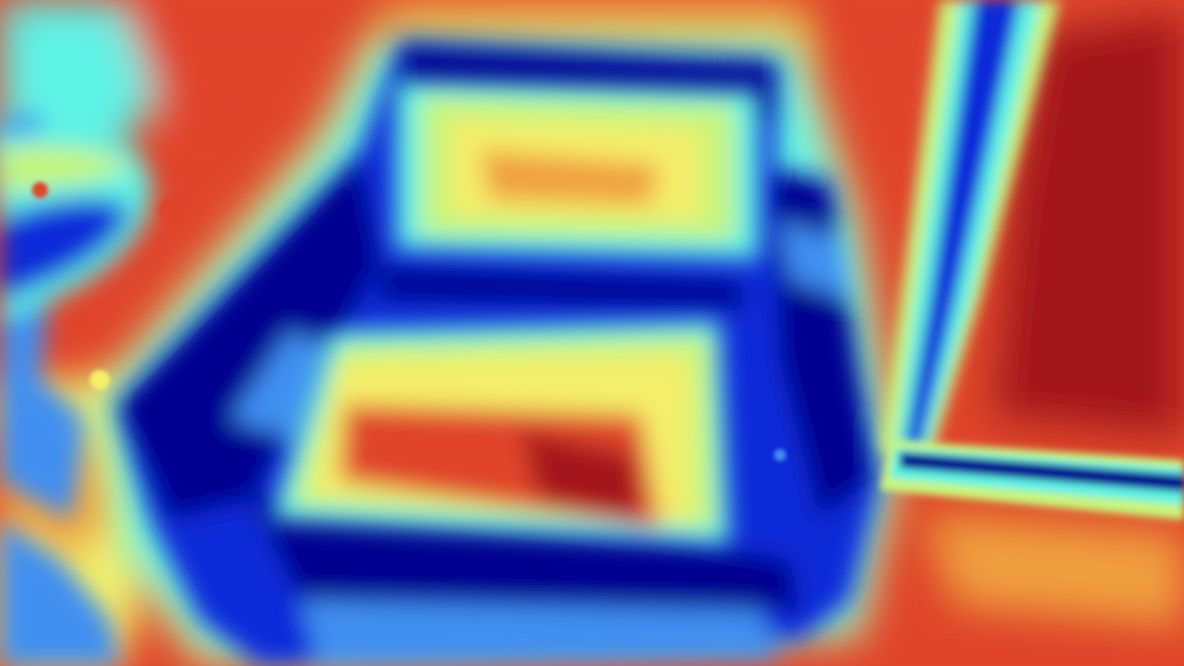  Describe the element at coordinates (580, 475) in the screenshot. I see `seat-cushion-darkred` at that location.